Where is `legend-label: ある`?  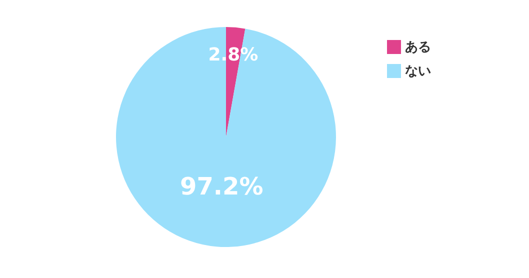 legend-label: ある is located at coordinates (418, 47).